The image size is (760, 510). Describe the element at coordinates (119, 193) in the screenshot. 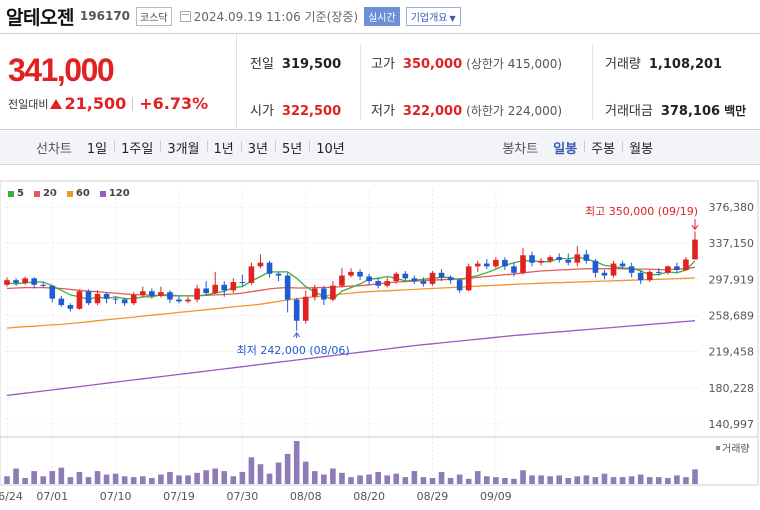

I see `legend-label: 120` at that location.